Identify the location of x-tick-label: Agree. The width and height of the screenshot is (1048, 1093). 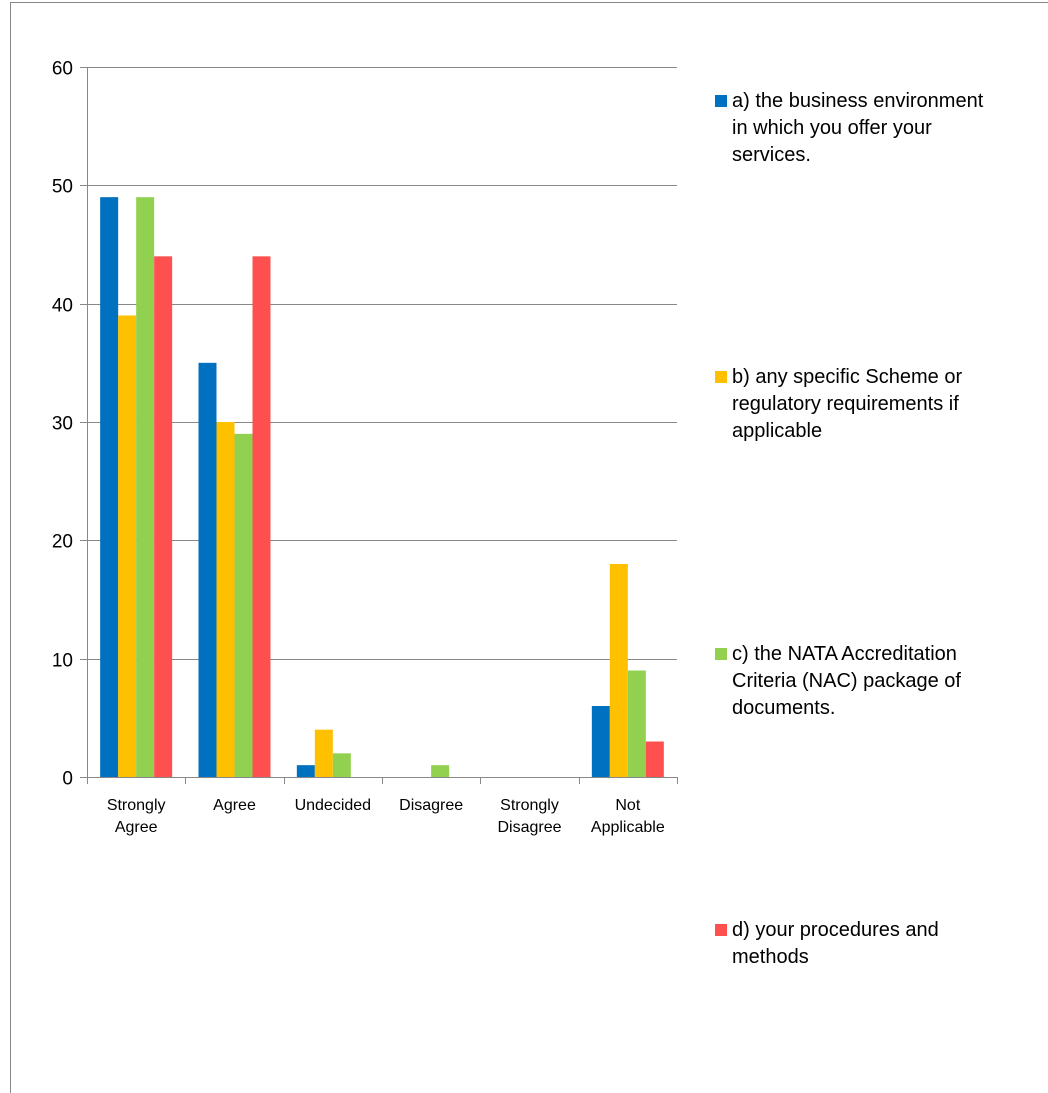
(234, 805).